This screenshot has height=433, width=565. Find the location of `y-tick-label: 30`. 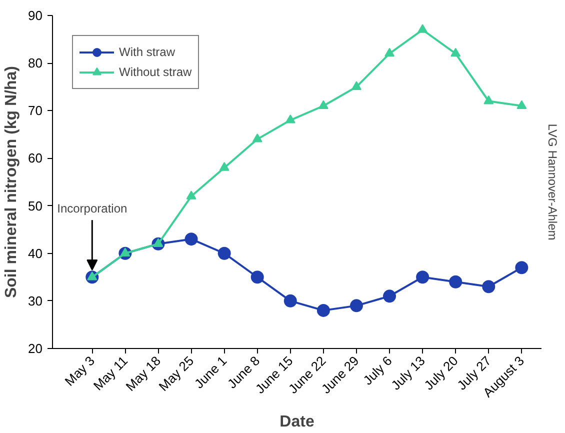

y-tick-label: 30 is located at coordinates (35, 300).